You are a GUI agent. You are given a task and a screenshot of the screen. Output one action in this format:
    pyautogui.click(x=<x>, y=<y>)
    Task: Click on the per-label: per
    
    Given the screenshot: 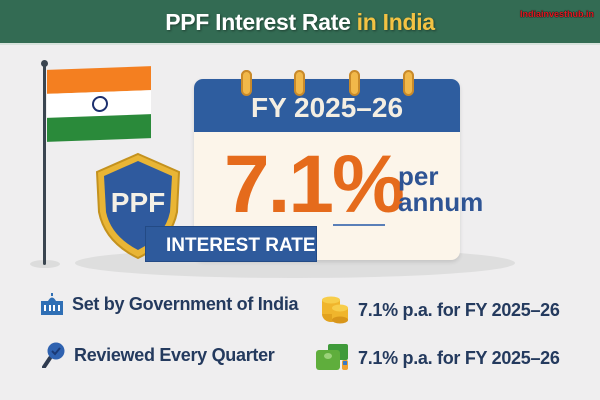 What is the action you would take?
    pyautogui.click(x=418, y=176)
    